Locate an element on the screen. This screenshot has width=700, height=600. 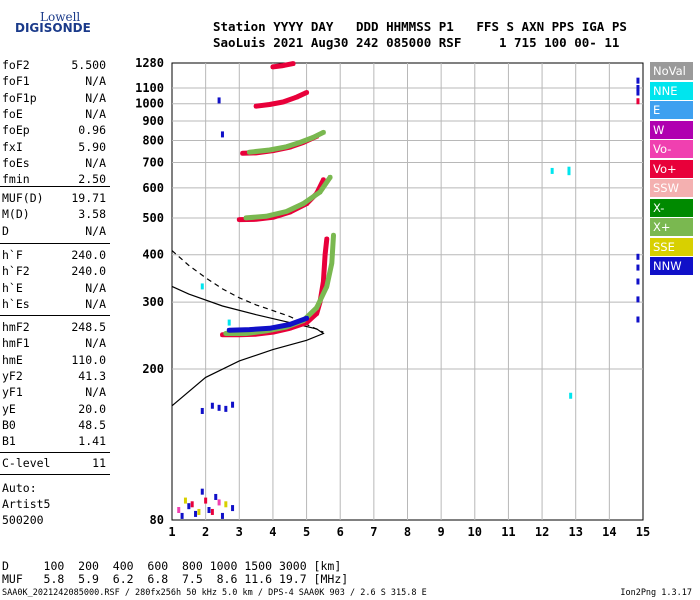
legend-item-x: X+ is located at coordinates (671, 227).